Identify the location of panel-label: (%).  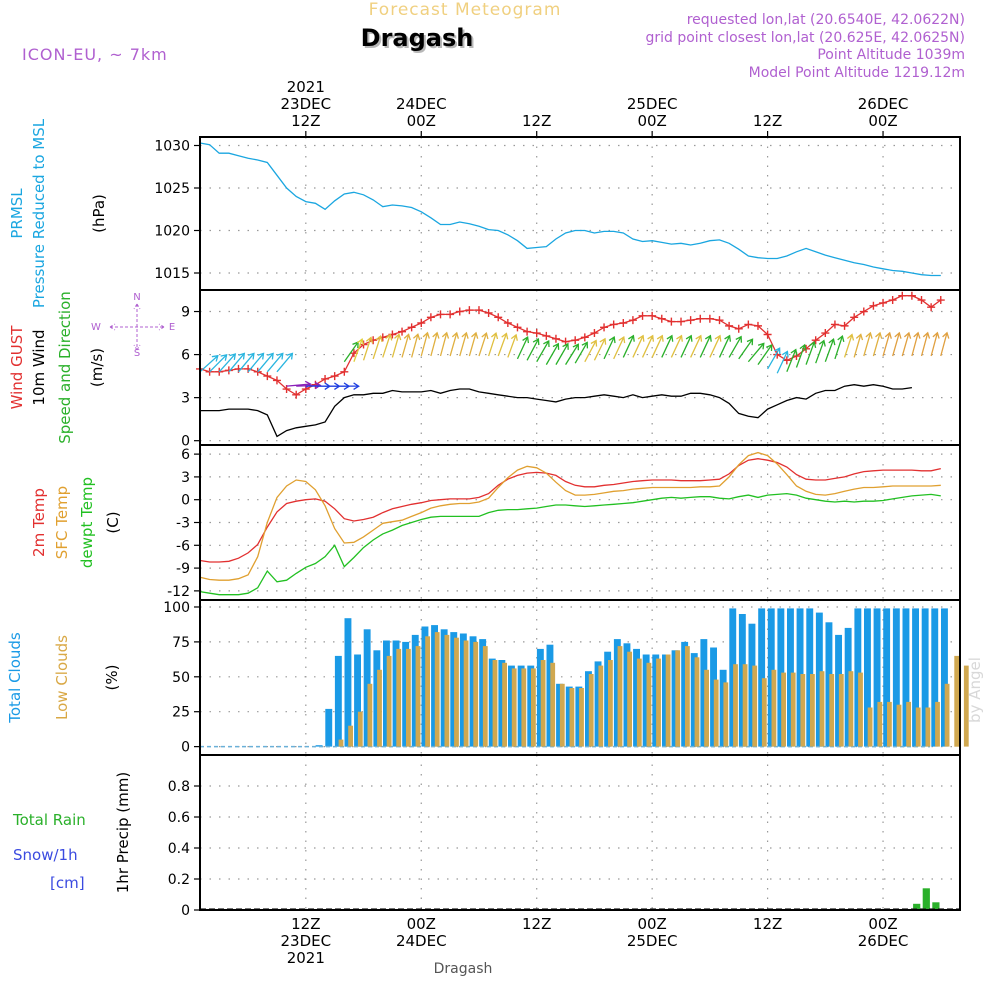
(112, 678).